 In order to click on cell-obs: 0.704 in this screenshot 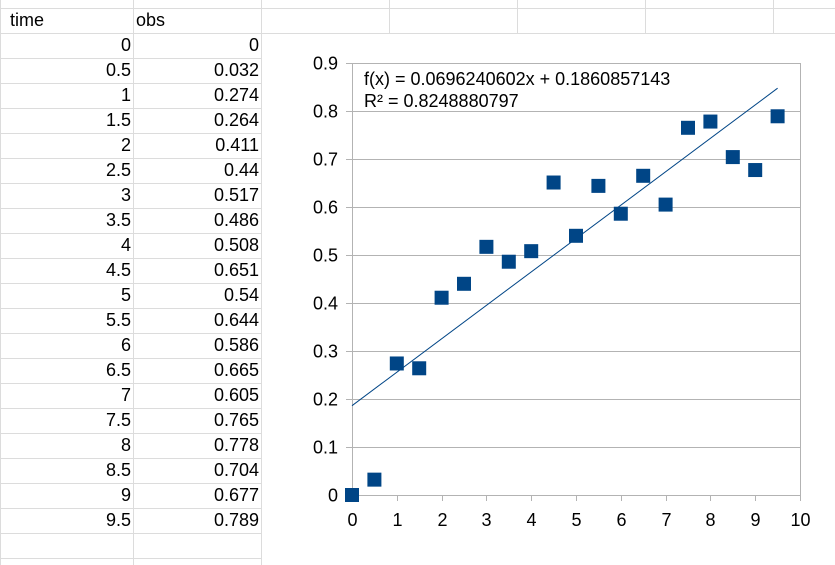, I will do `click(236, 470)`.